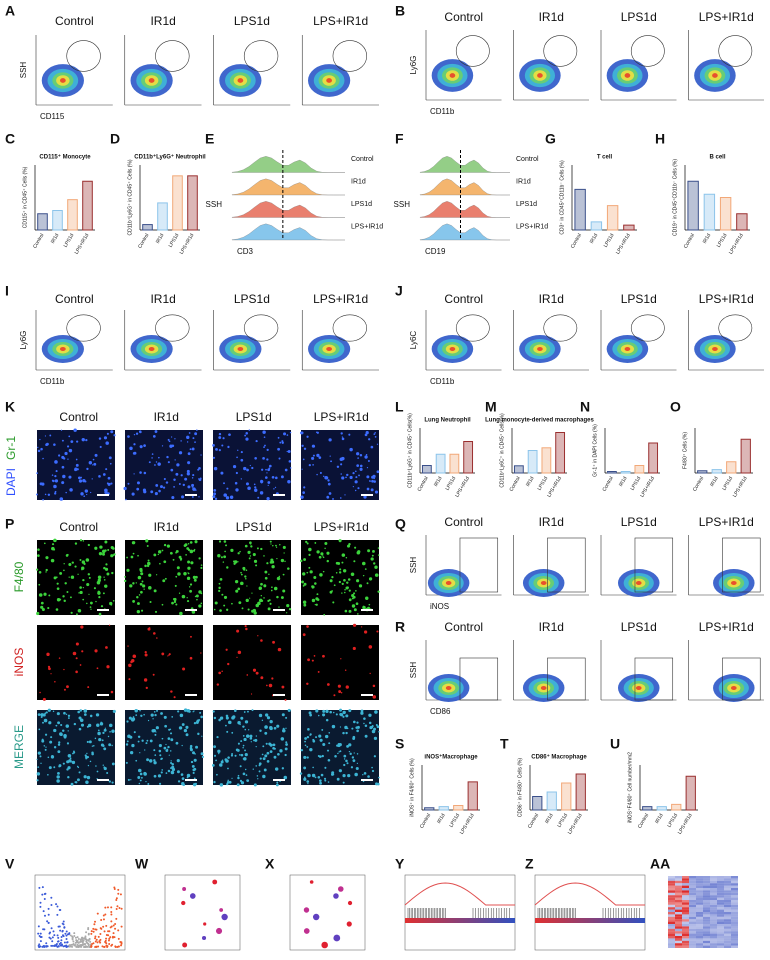 This screenshot has height=960, width=770. What do you see at coordinates (252, 662) in the screenshot?
I see `micrograph` at bounding box center [252, 662].